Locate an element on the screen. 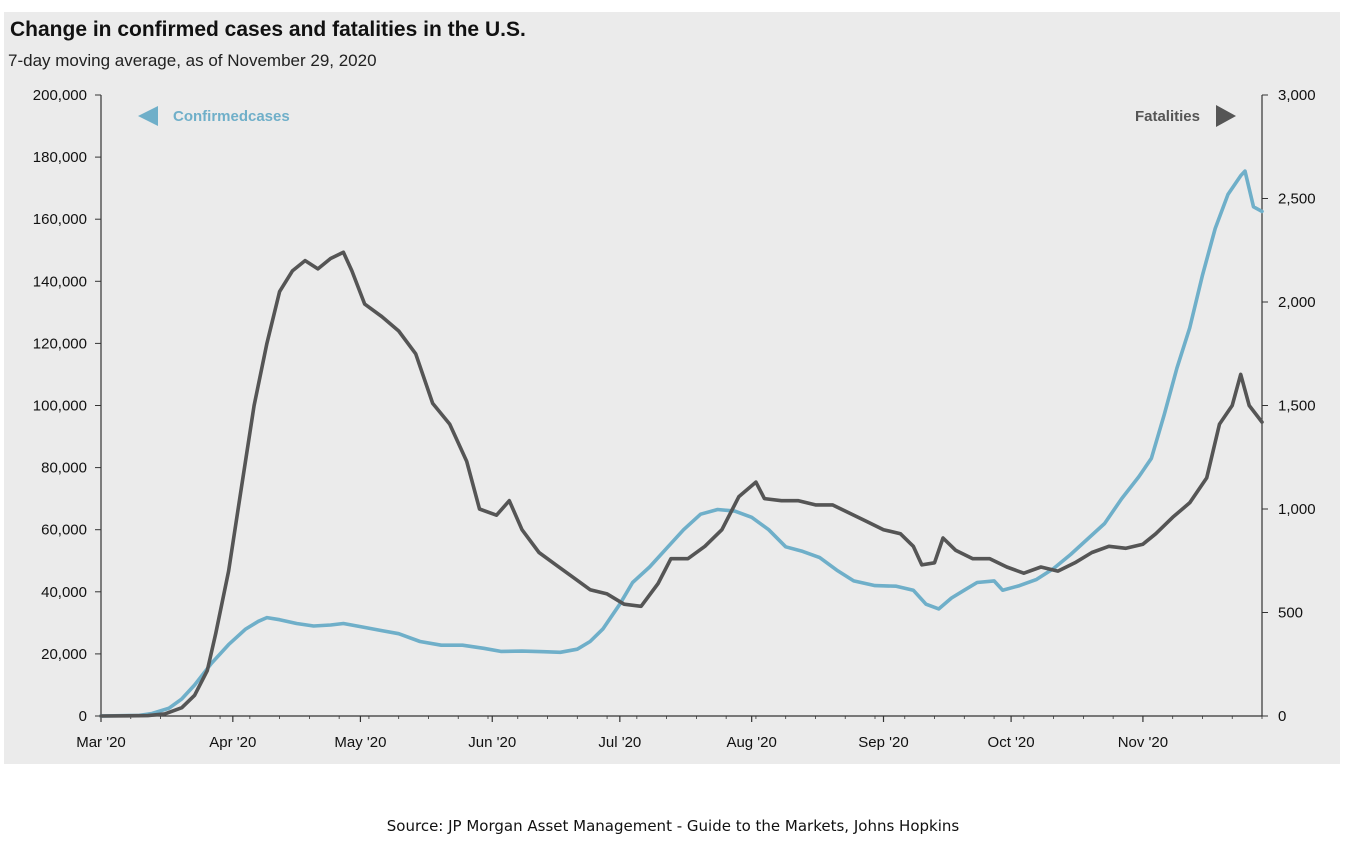 Image resolution: width=1346 pixels, height=850 pixels. y-right-tick-label: 2,000 is located at coordinates (1297, 302).